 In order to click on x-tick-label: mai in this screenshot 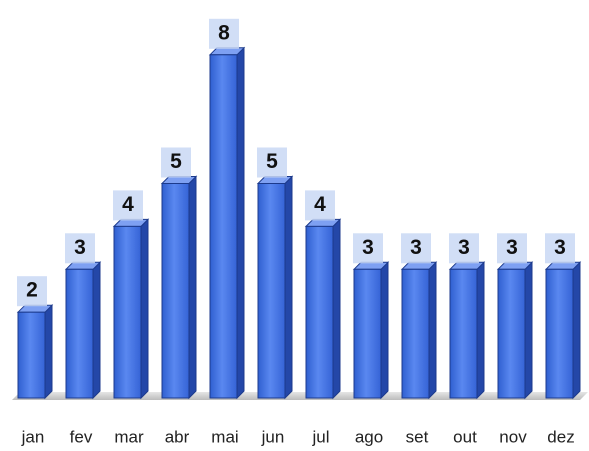, I will do `click(224, 436)`.